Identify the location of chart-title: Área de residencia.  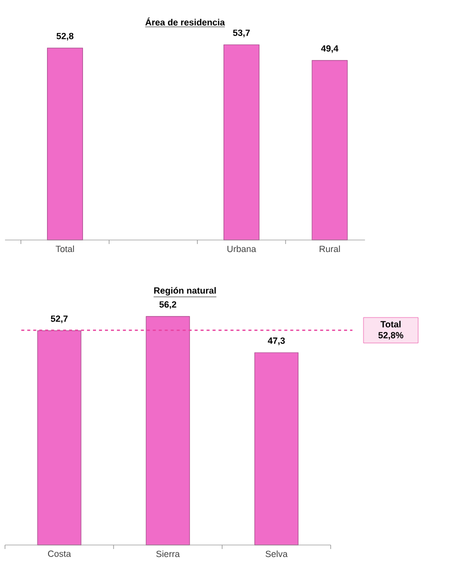
(185, 21).